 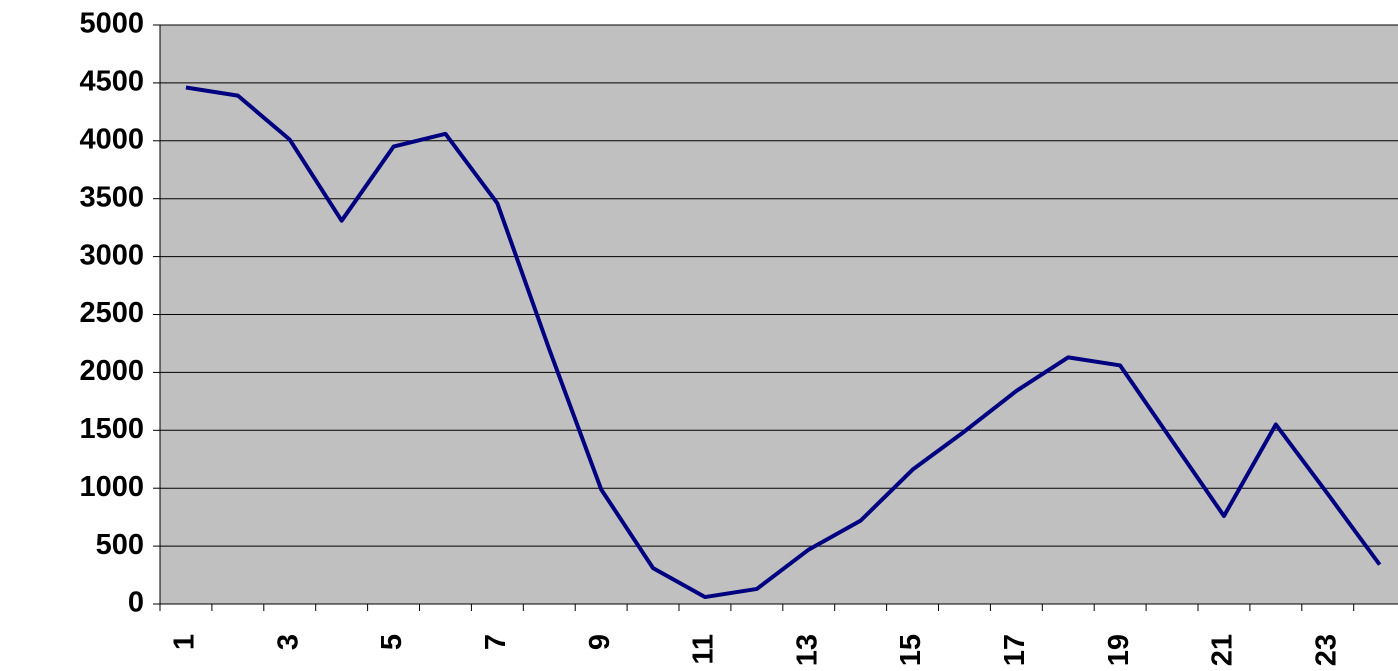 What do you see at coordinates (1223, 650) in the screenshot?
I see `x-tick-label: 21` at bounding box center [1223, 650].